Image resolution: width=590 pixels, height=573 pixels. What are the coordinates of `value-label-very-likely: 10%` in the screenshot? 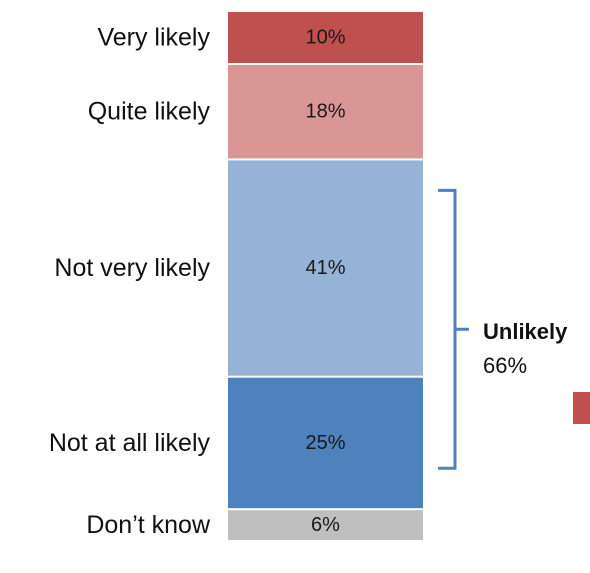 It's located at (325, 38).